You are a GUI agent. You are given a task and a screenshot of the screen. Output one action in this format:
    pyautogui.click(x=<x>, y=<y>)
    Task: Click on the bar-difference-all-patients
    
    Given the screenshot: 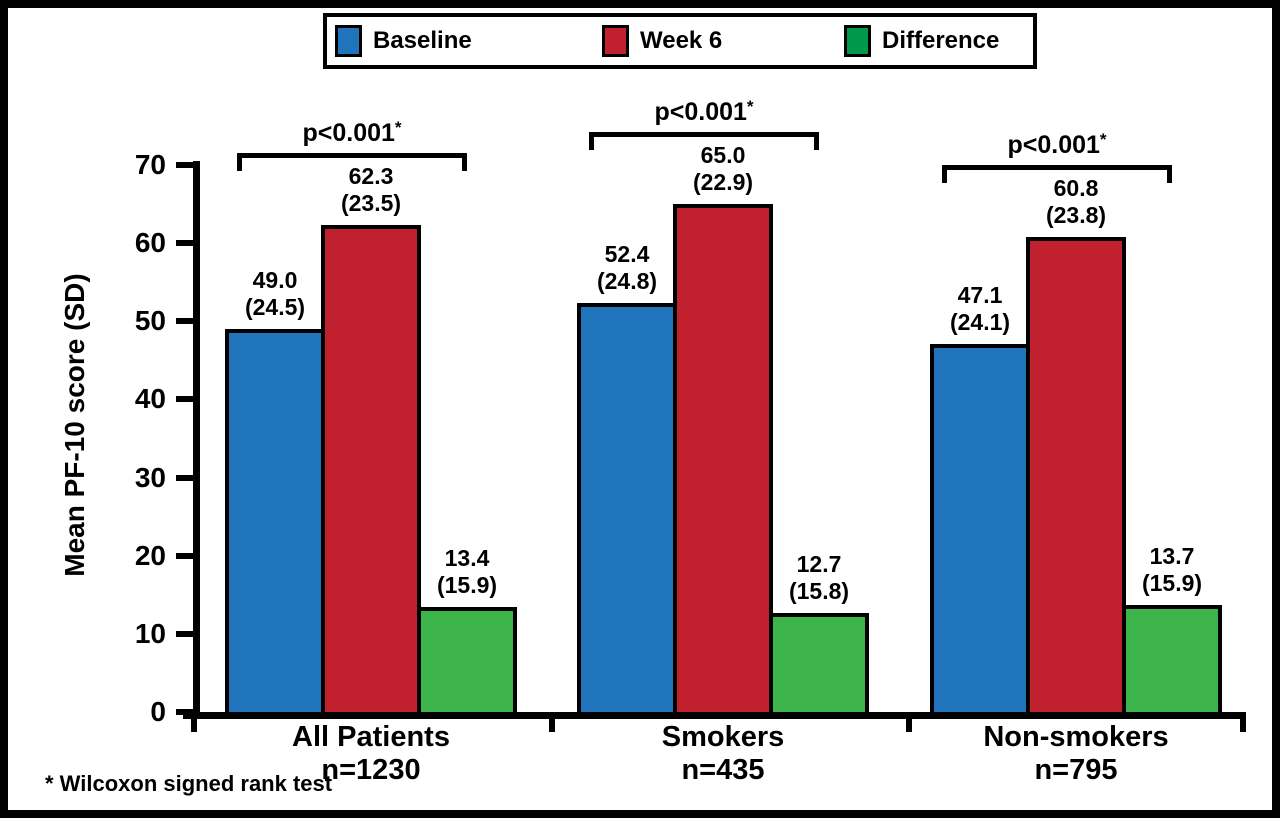 What is the action you would take?
    pyautogui.click(x=467, y=661)
    